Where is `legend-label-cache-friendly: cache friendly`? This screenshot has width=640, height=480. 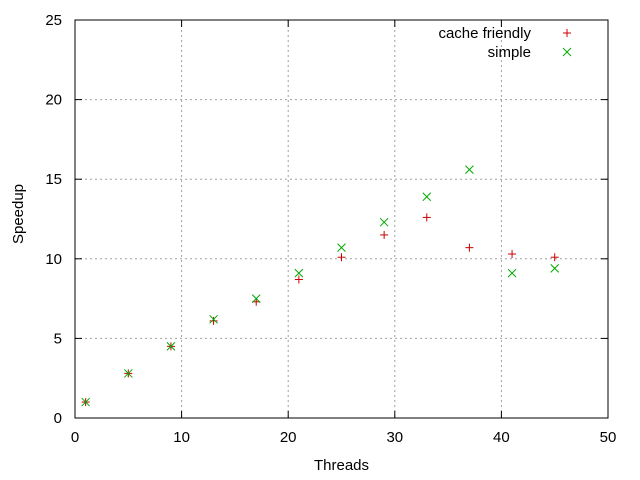 legend-label-cache-friendly: cache friendly is located at coordinates (484, 33).